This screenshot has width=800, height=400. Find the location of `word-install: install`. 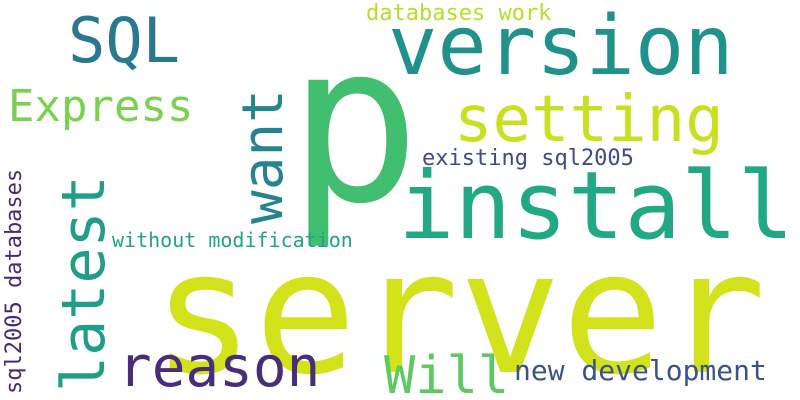

word-install: install is located at coordinates (596, 206).